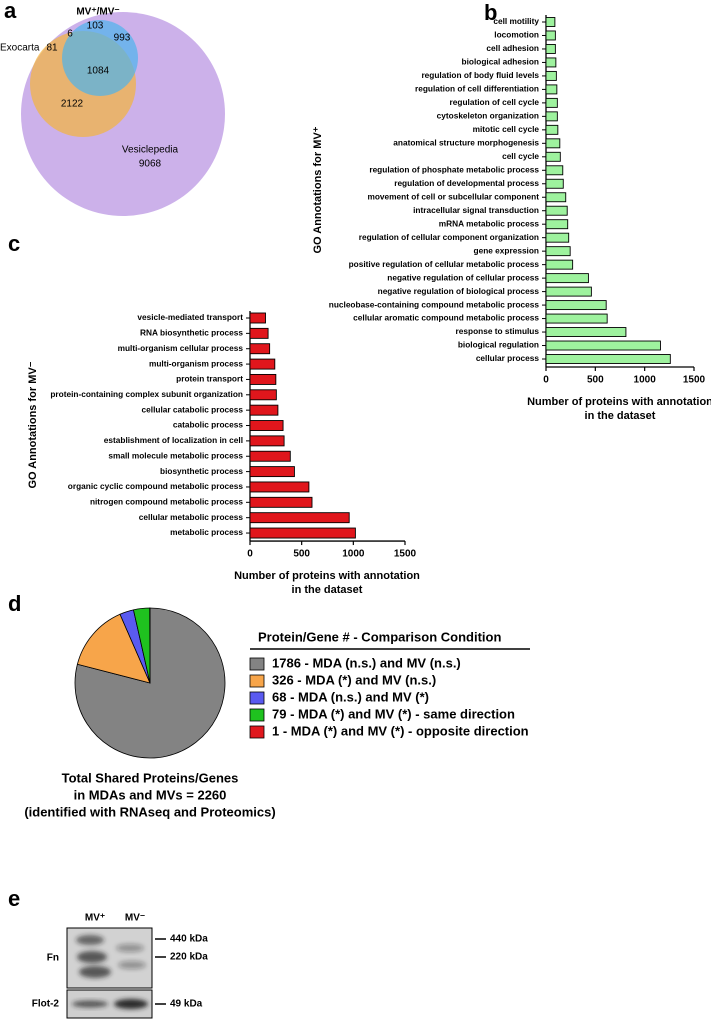  Describe the element at coordinates (135, 918) in the screenshot. I see `lane-label: MV⁻` at that location.